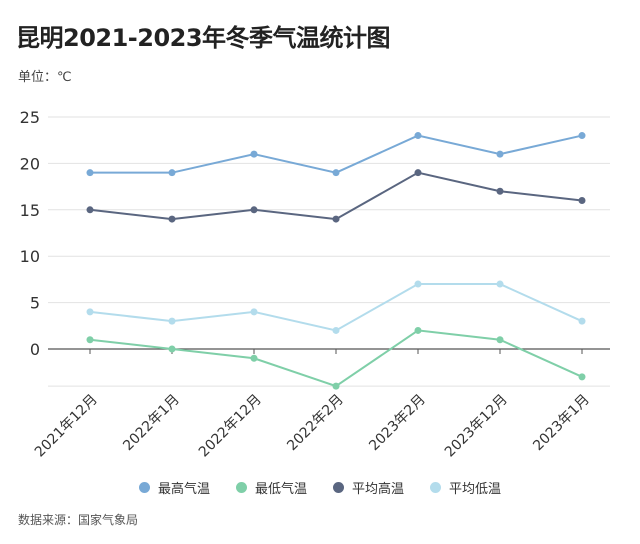 The height and width of the screenshot is (544, 640). I want to click on y-tick-label: 5, so click(35, 303).